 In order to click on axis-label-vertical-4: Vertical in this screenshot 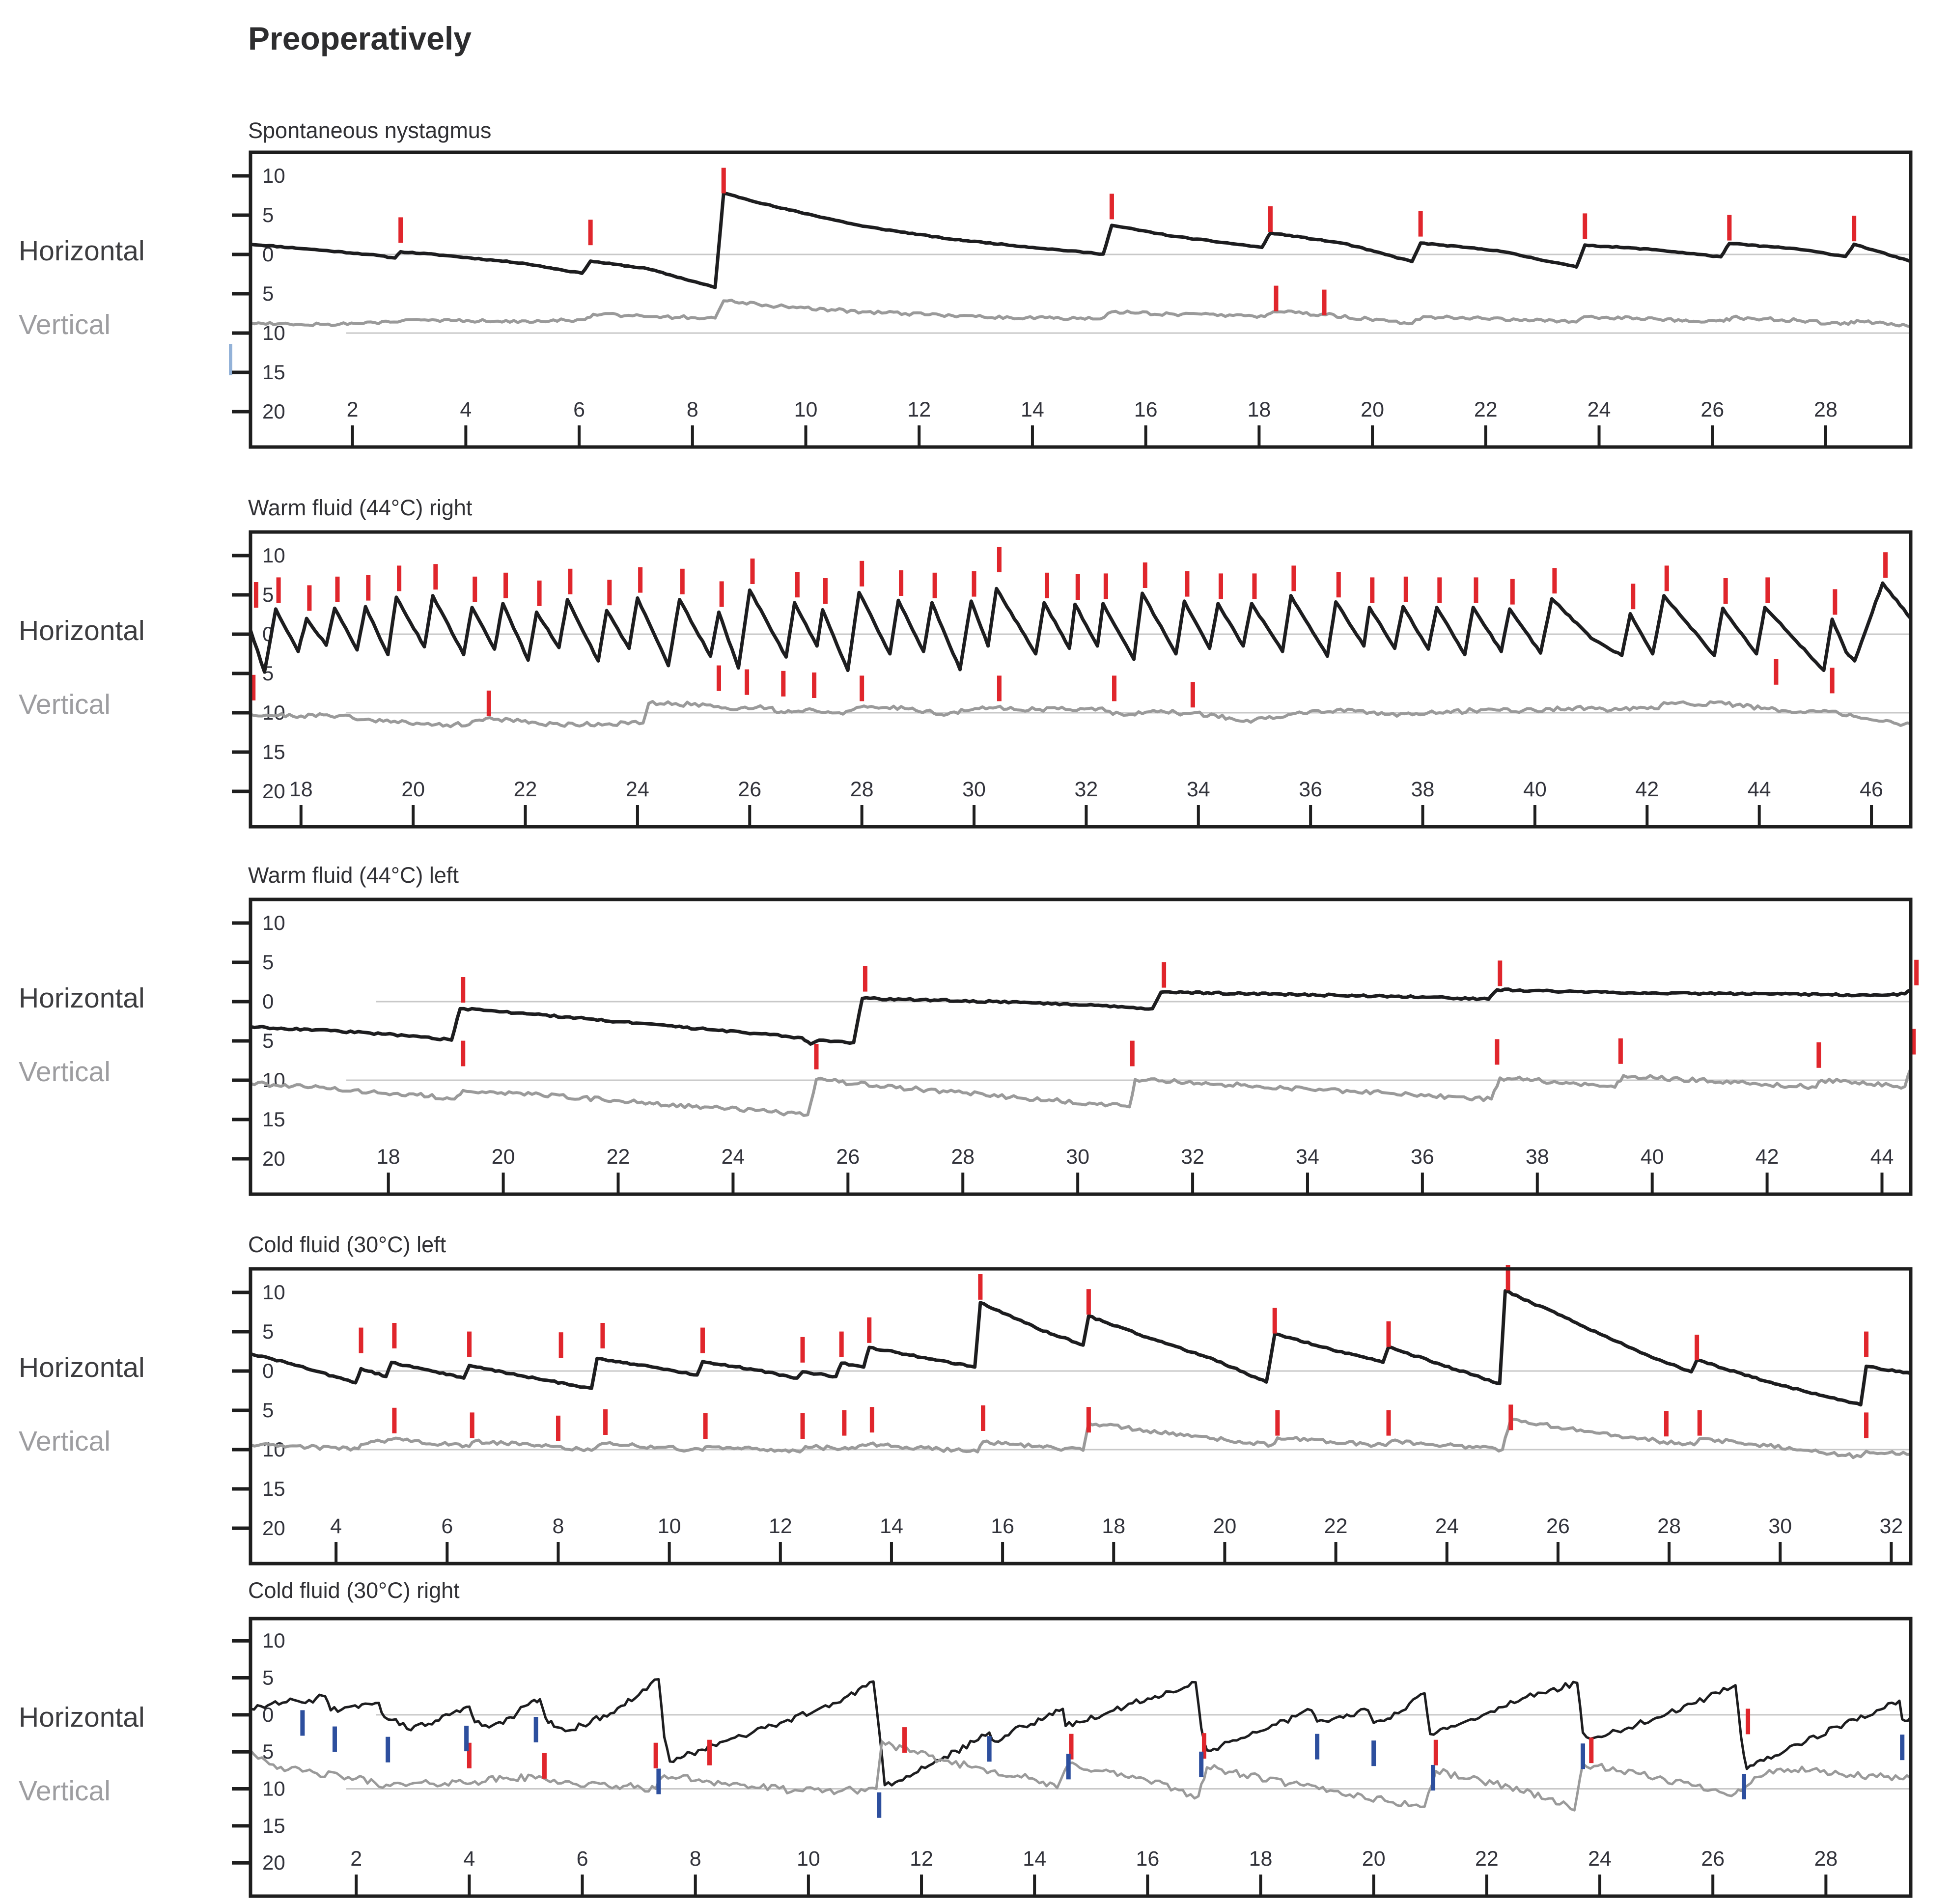, I will do `click(65, 1441)`.